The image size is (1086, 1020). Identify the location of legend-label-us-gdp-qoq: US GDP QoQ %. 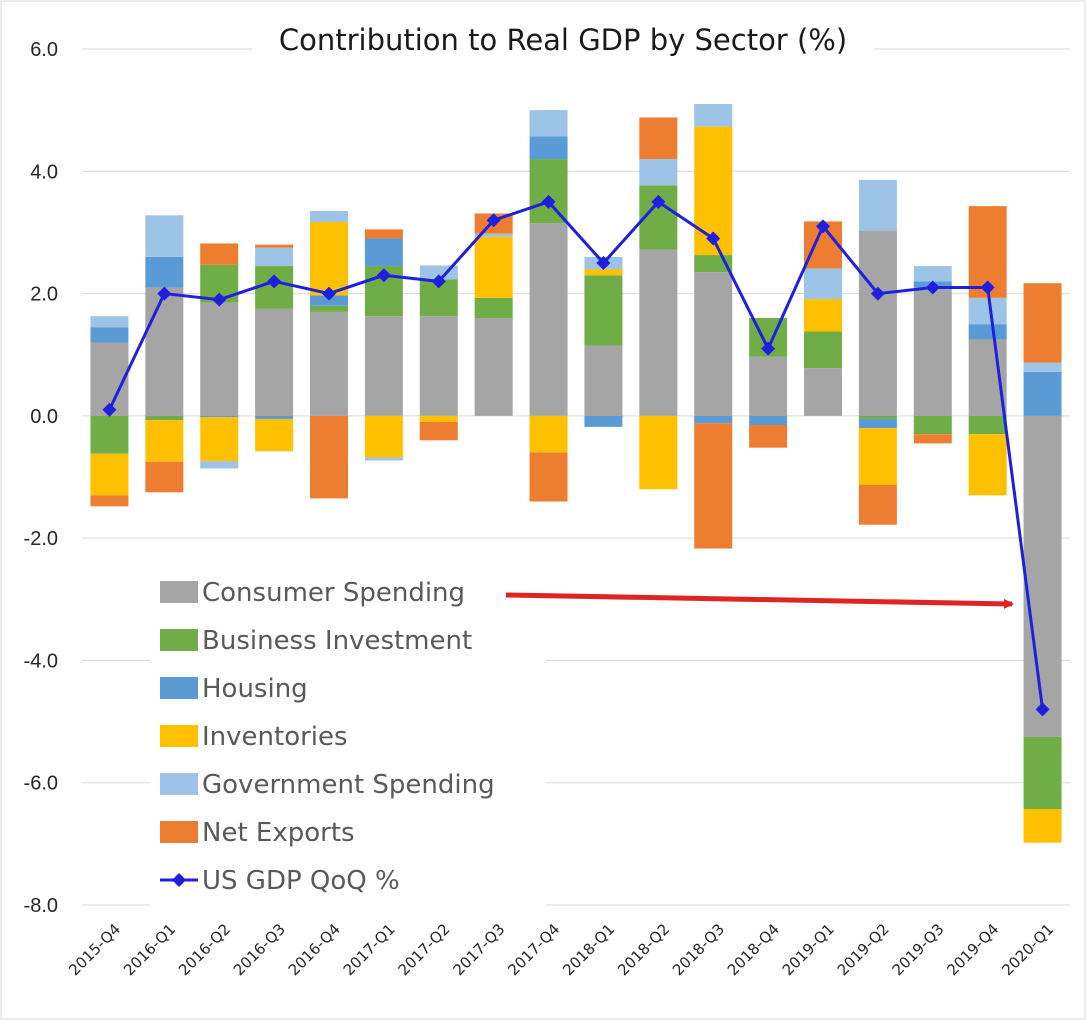
(301, 881).